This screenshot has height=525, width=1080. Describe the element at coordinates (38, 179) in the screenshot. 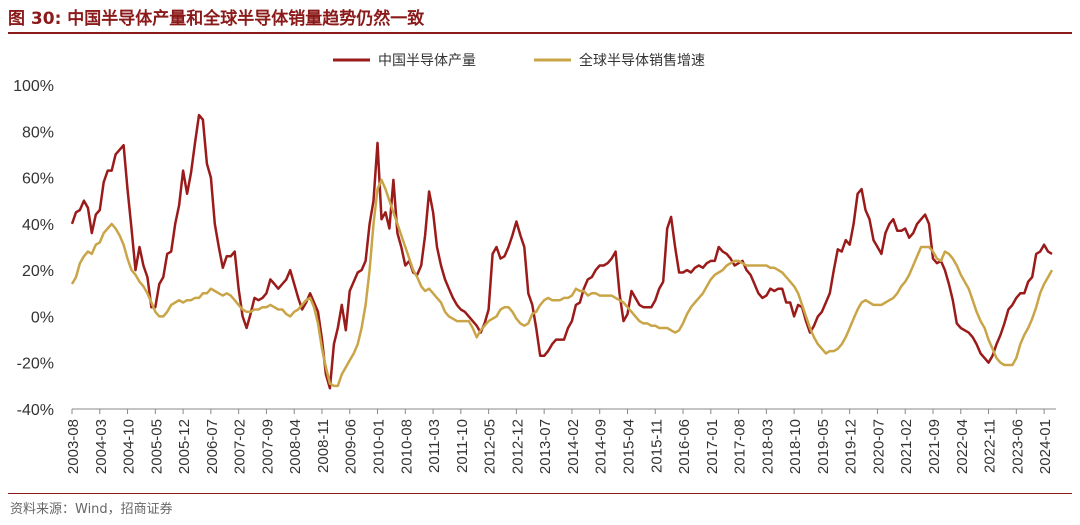

I see `y-tick-label: 60%` at that location.